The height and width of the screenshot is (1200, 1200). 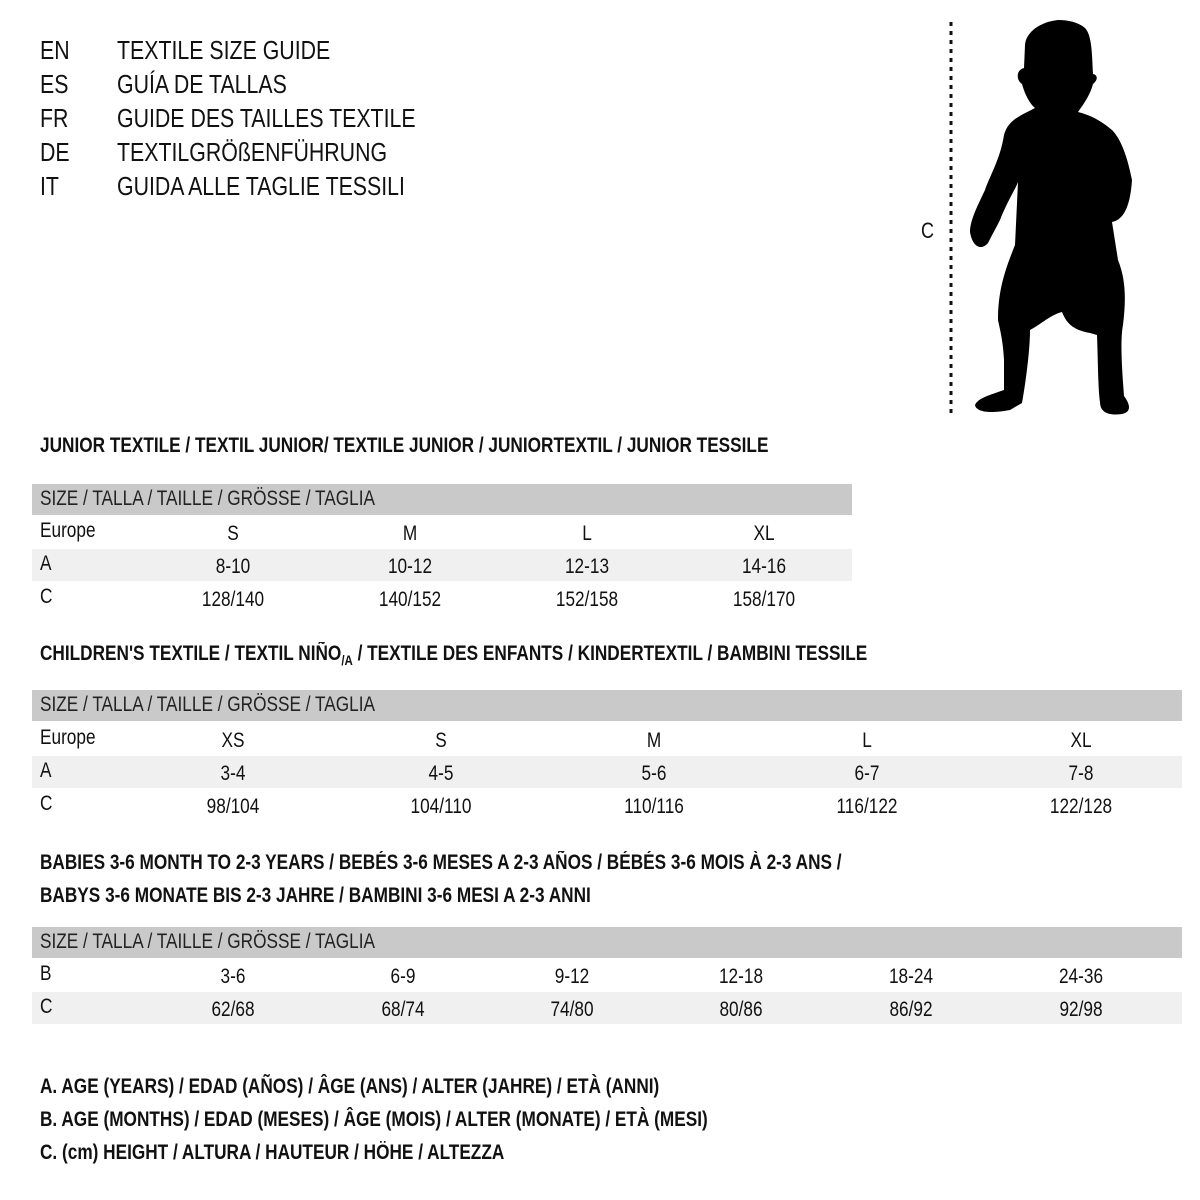 I want to click on table-cell: 6-7, so click(x=867, y=773).